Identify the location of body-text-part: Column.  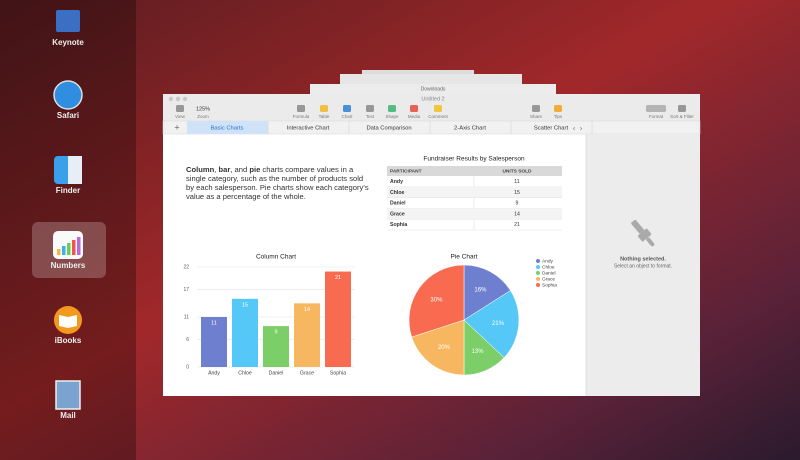
(200, 169).